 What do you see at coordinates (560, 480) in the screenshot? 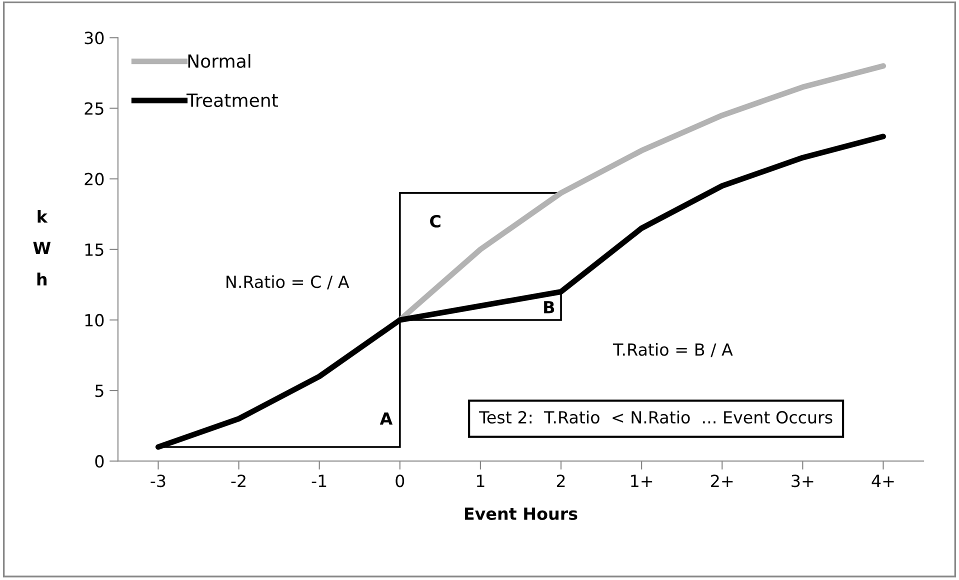
I see `x-tick-label: 2` at bounding box center [560, 480].